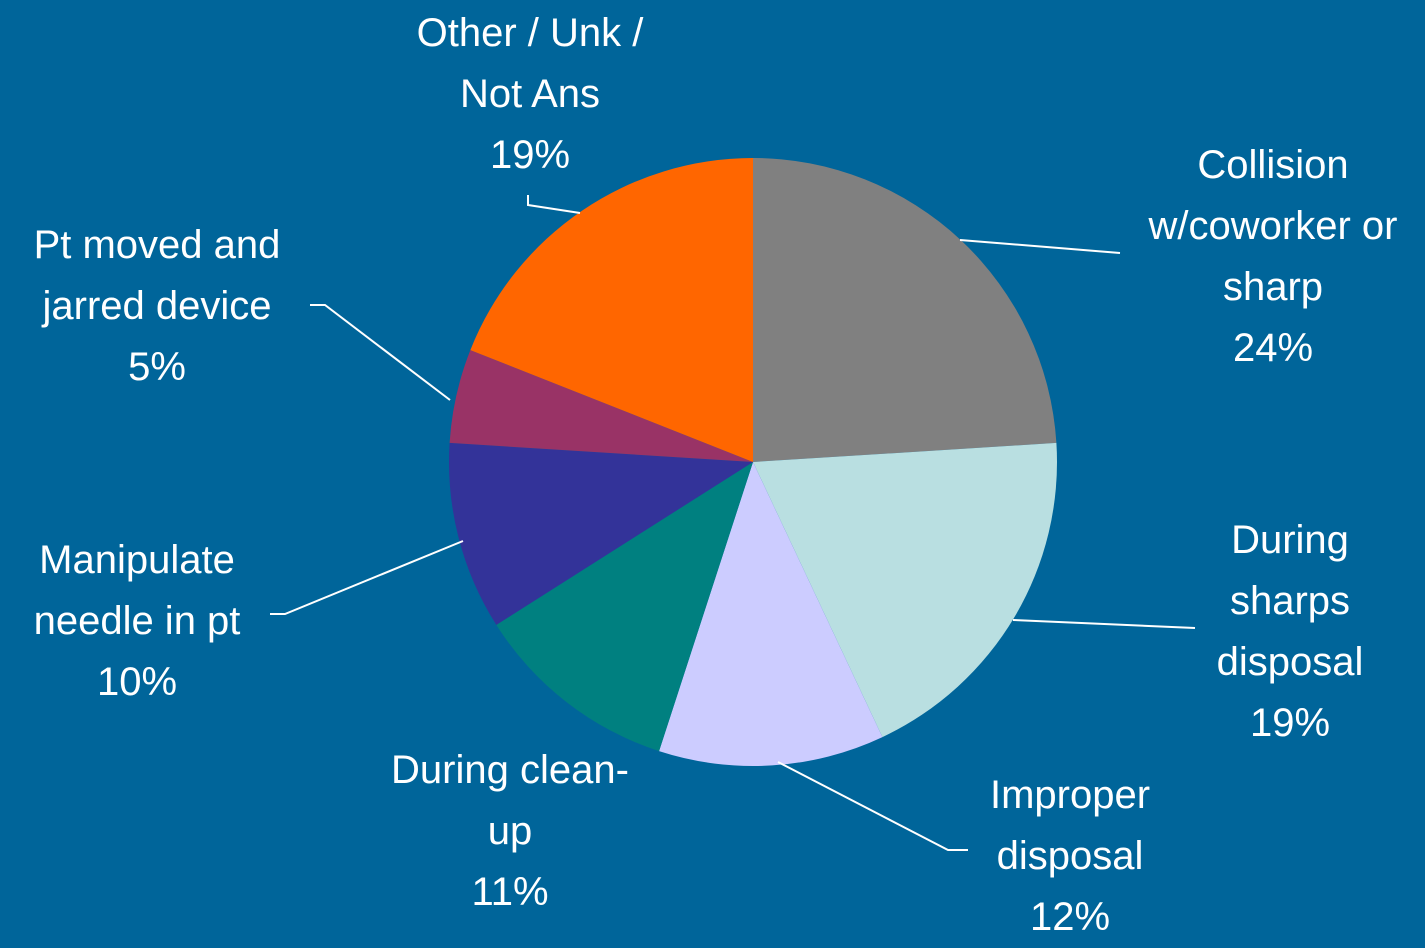 This screenshot has height=948, width=1425. Describe the element at coordinates (510, 892) in the screenshot. I see `value-label: 11%` at that location.